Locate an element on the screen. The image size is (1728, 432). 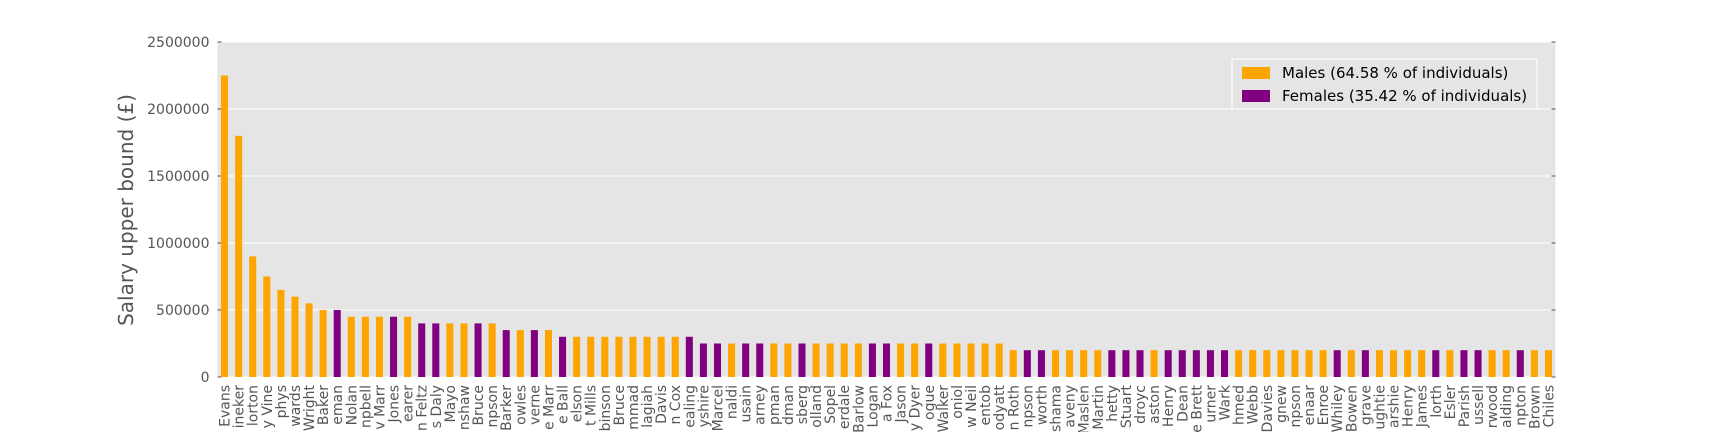
x-tick-label: Logan is located at coordinates (873, 406).